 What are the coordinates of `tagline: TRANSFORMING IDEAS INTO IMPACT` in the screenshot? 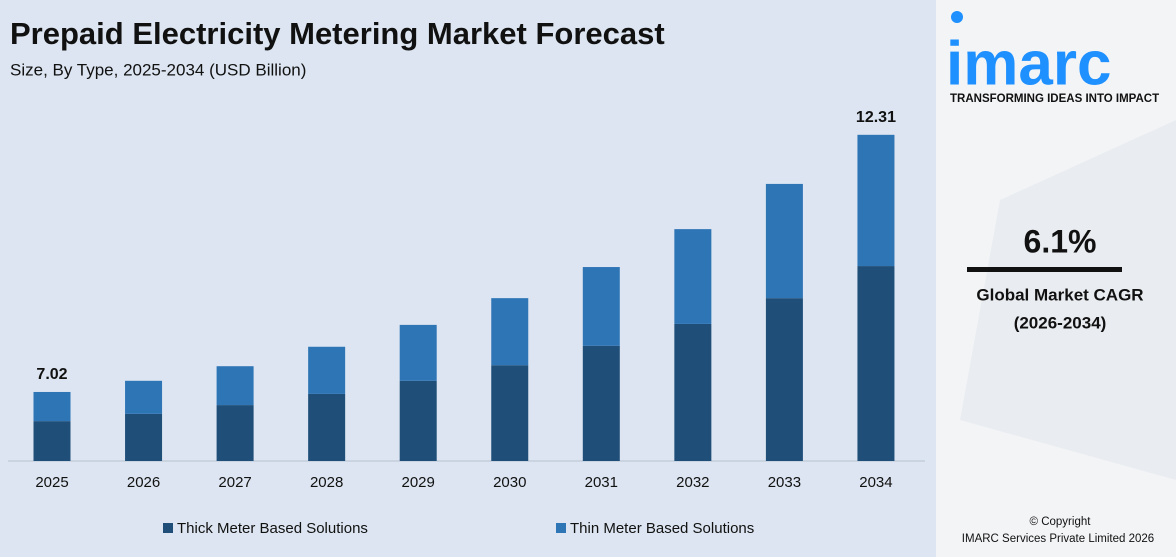 It's located at (1054, 99).